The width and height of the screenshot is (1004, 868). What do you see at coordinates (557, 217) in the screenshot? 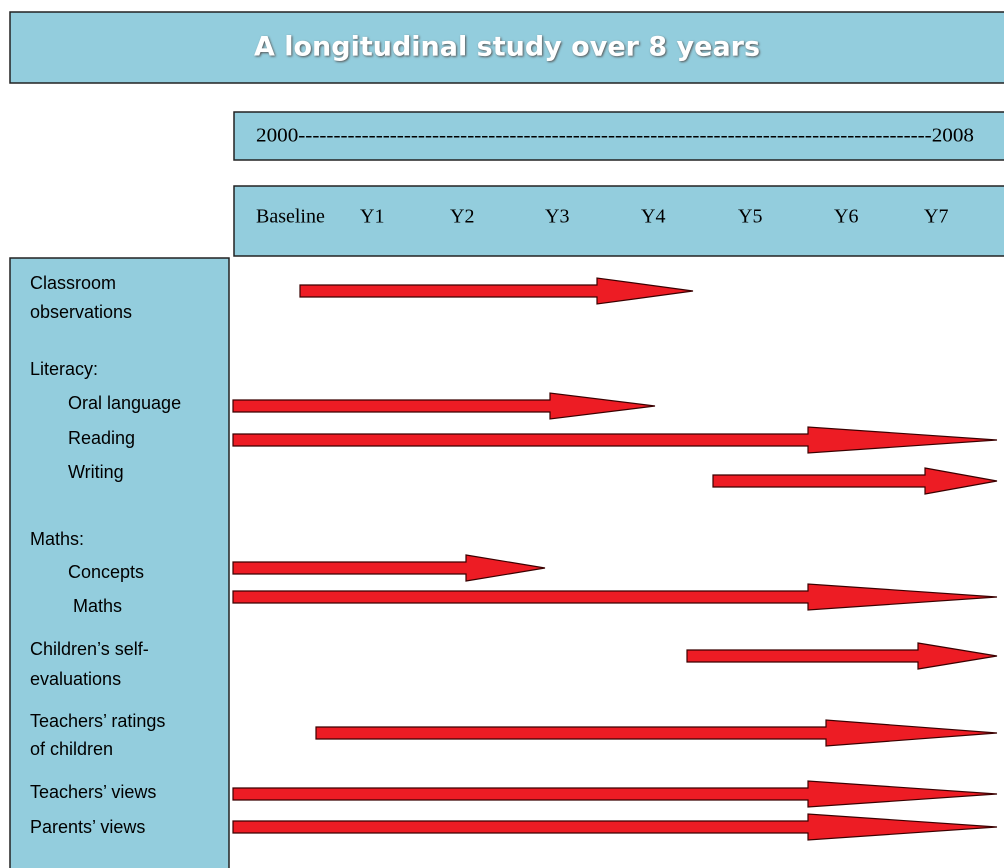
I see `year-label: Y3` at bounding box center [557, 217].